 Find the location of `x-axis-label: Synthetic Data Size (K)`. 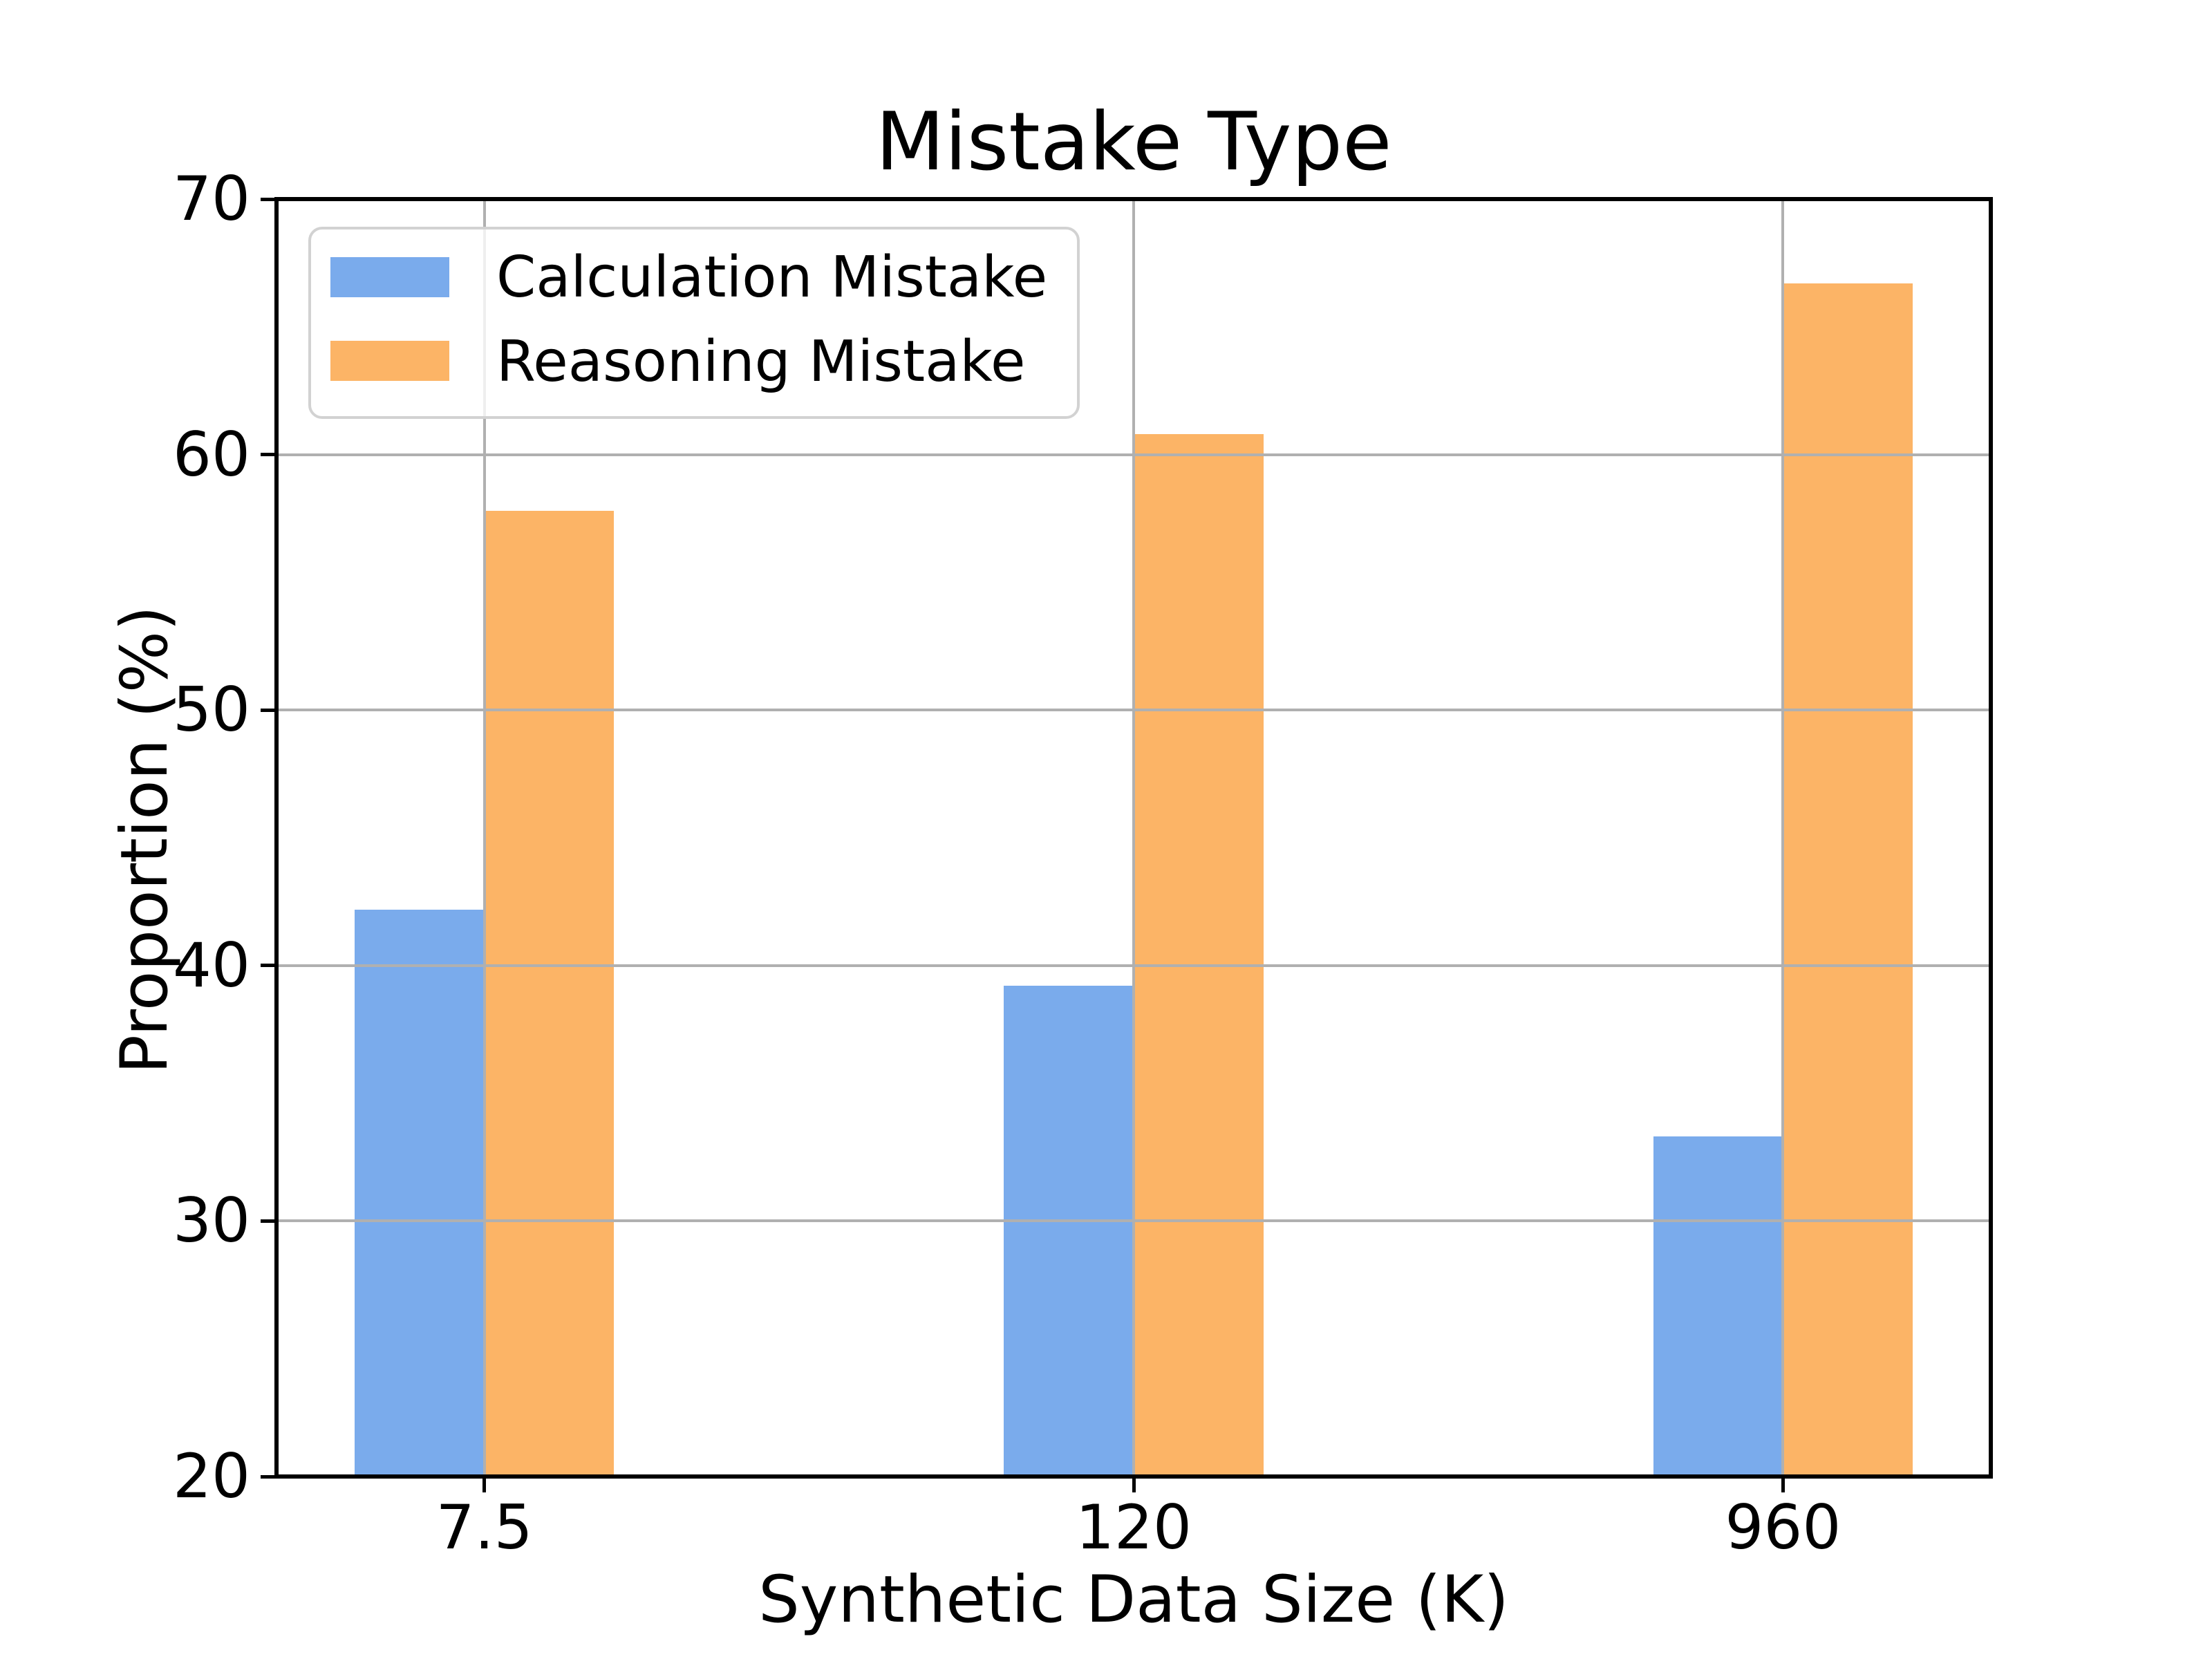

x-axis-label: Synthetic Data Size (K) is located at coordinates (1133, 1600).